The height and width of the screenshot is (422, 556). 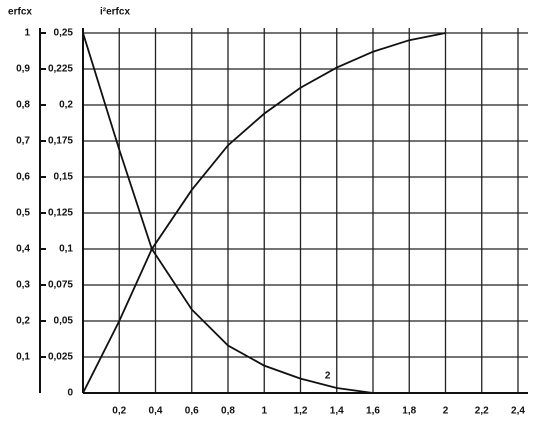 What do you see at coordinates (301, 411) in the screenshot?
I see `x-tick-label: 1,2` at bounding box center [301, 411].